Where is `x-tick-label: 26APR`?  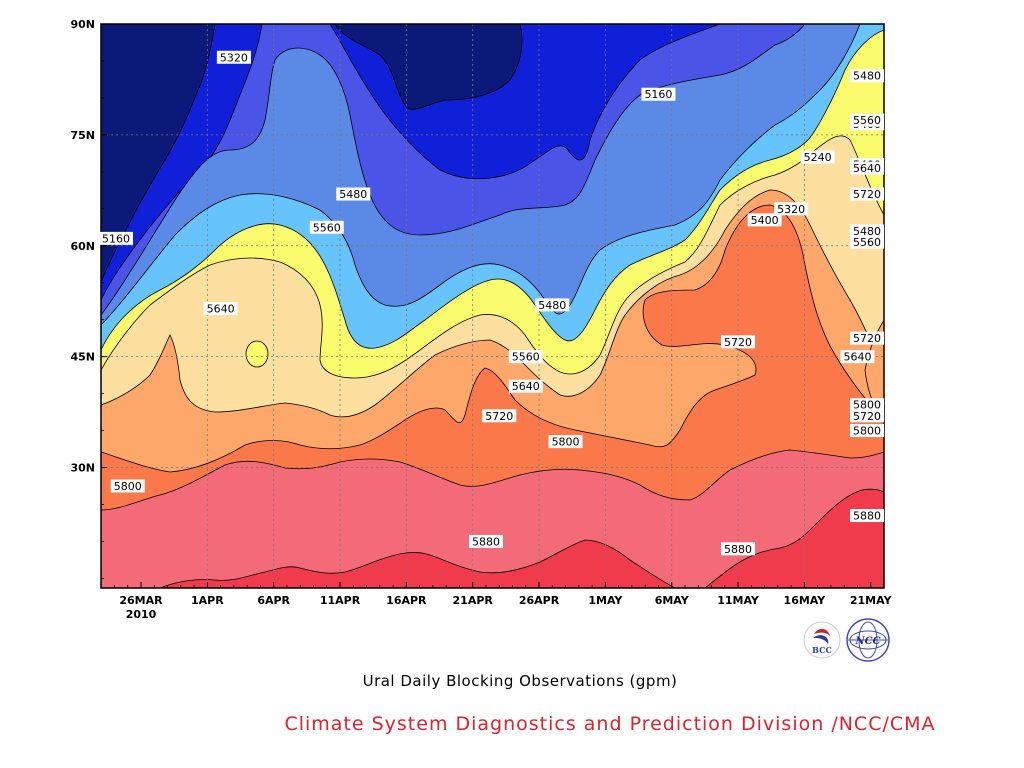
x-tick-label: 26APR is located at coordinates (539, 600).